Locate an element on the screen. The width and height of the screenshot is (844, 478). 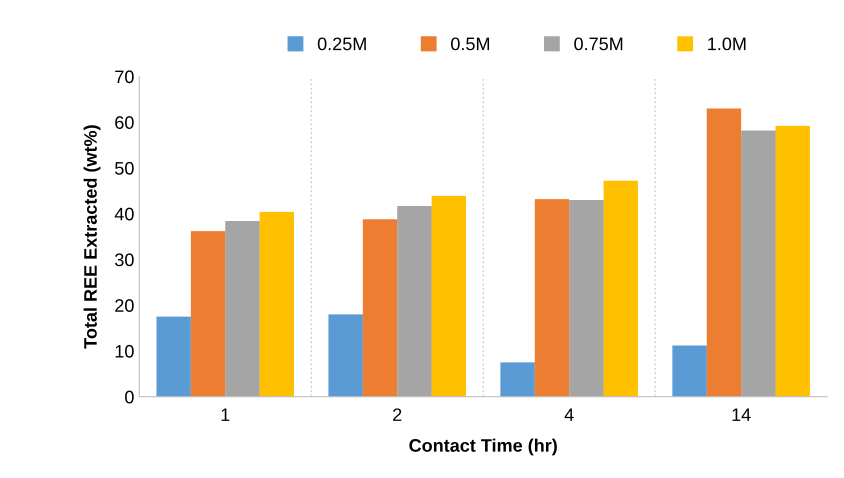
y-tick-label: 60 is located at coordinates (124, 122).